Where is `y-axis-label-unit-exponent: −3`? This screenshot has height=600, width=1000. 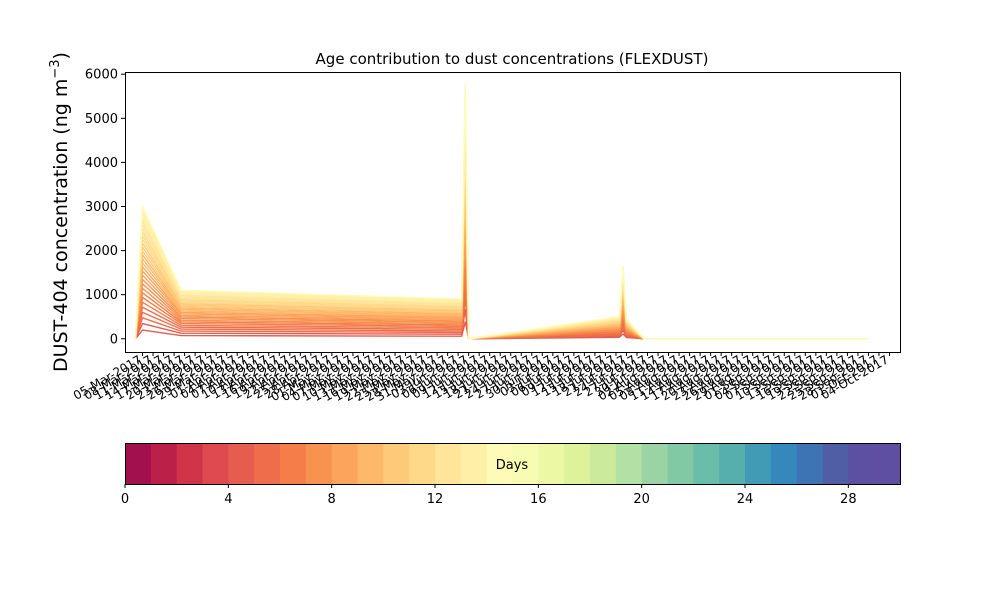 y-axis-label-unit-exponent: −3 is located at coordinates (55, 68).